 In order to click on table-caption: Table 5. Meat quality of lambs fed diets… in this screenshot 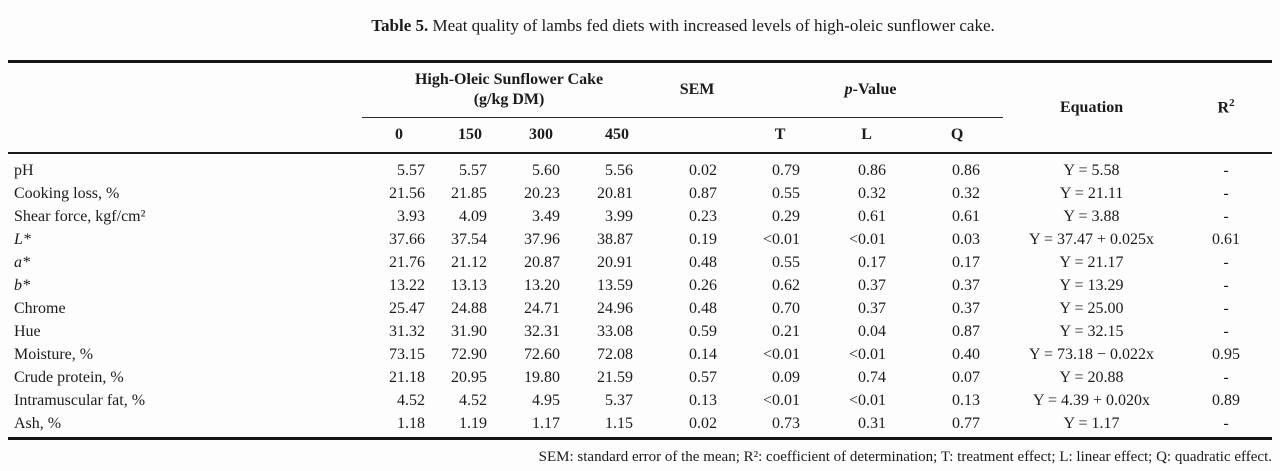, I will do `click(640, 18)`.